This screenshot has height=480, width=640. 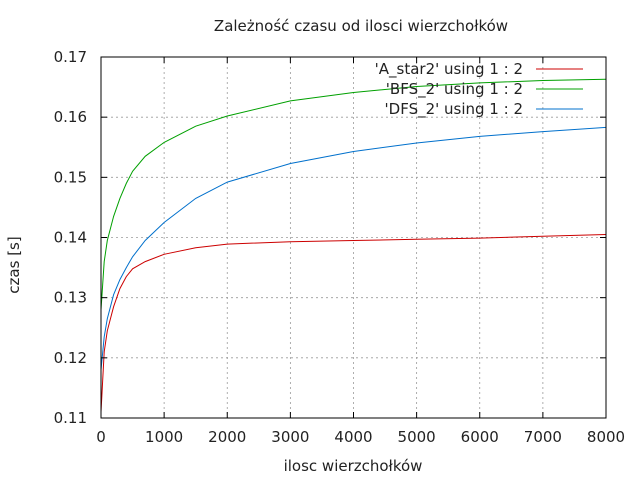 What do you see at coordinates (164, 437) in the screenshot?
I see `x-tick-label: 1000` at bounding box center [164, 437].